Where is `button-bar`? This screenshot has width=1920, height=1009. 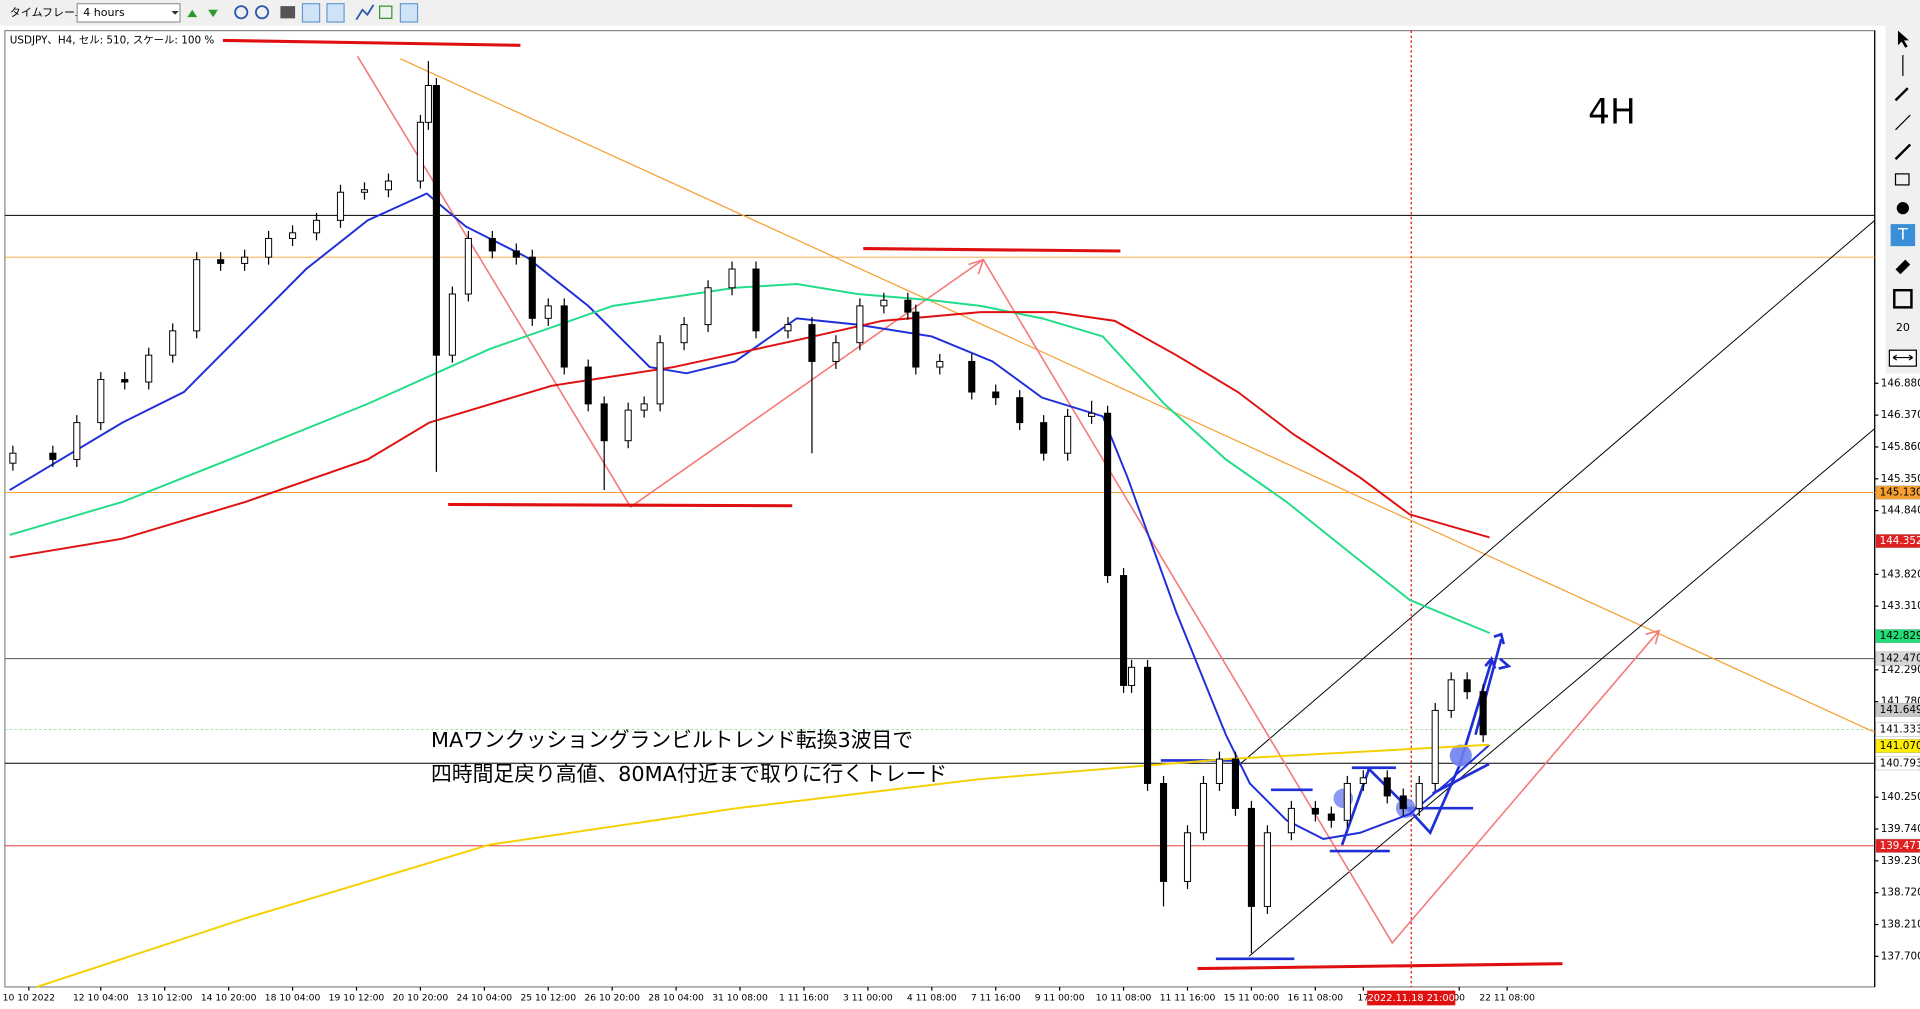 button-bar is located at coordinates (311, 13).